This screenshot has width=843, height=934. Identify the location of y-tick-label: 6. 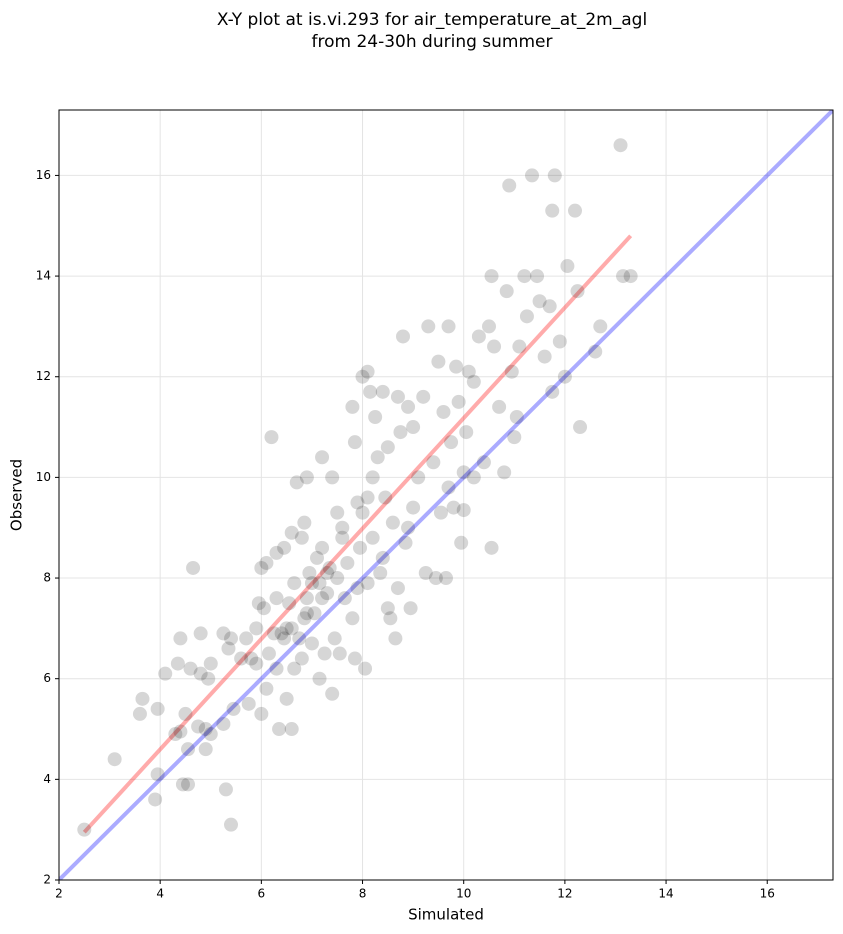
(47, 678).